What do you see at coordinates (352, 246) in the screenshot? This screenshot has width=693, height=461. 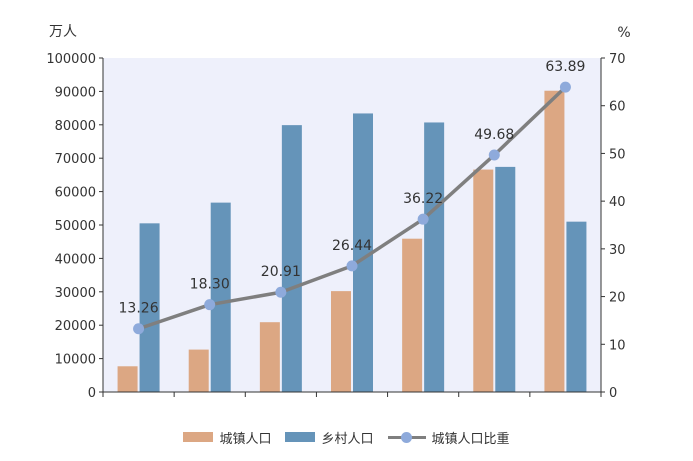 I see `urban-ratio-data-label-4: 26.44` at bounding box center [352, 246].